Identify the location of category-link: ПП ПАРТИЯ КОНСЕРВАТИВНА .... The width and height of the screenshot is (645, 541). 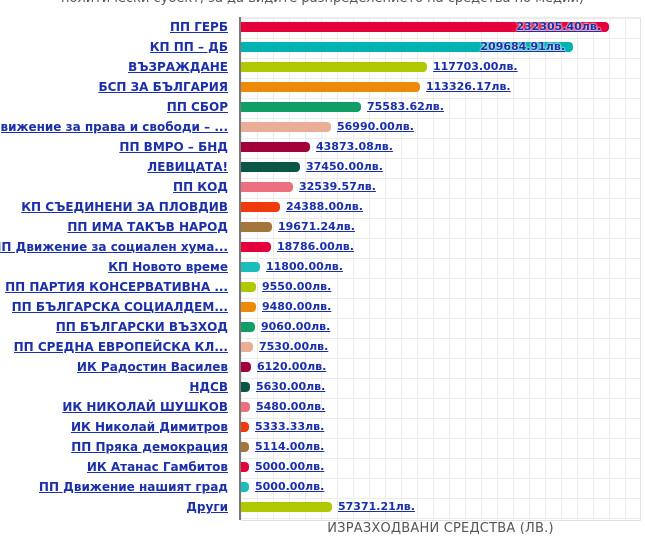
(116, 287).